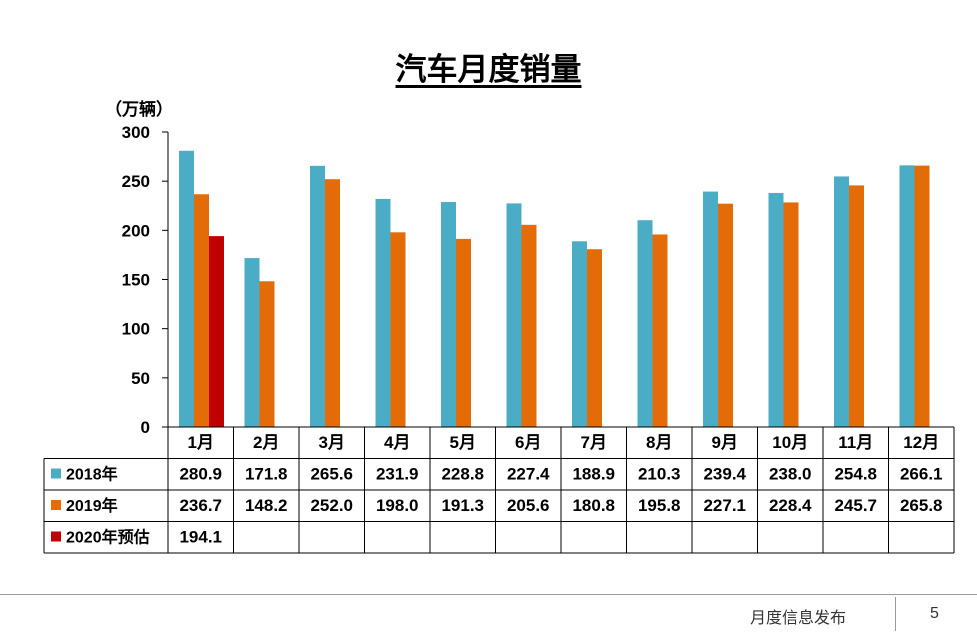 Image resolution: width=977 pixels, height=638 pixels. I want to click on data-value-cell: 180.8, so click(593, 505).